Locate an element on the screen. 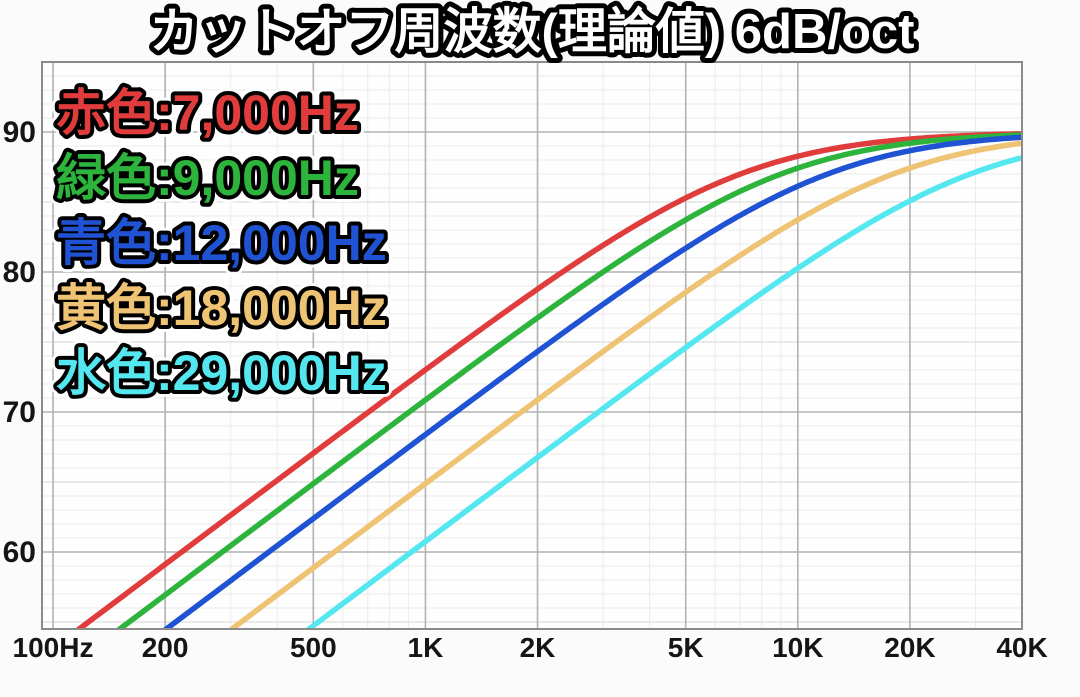  legend-entry: 緑色:9,000Hz is located at coordinates (207, 178).